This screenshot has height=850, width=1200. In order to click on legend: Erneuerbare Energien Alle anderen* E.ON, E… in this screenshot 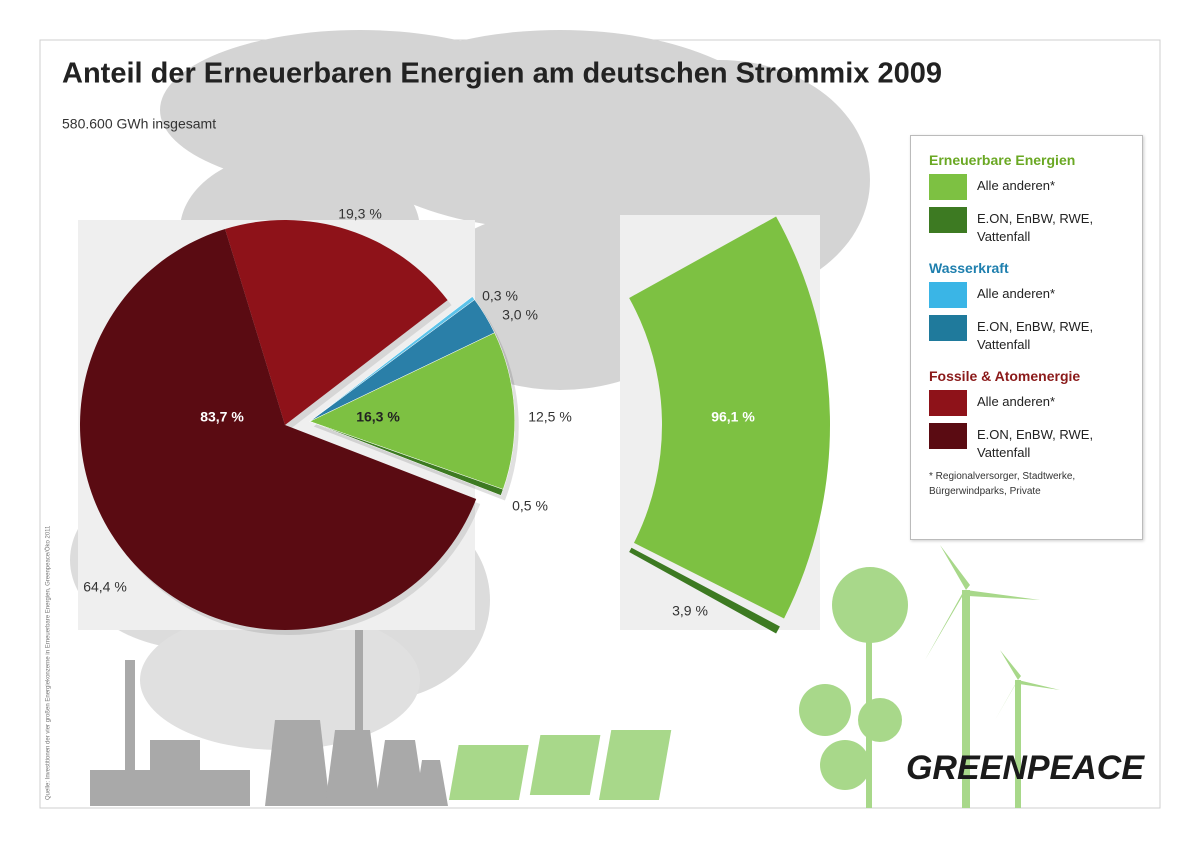, I will do `click(1026, 337)`.